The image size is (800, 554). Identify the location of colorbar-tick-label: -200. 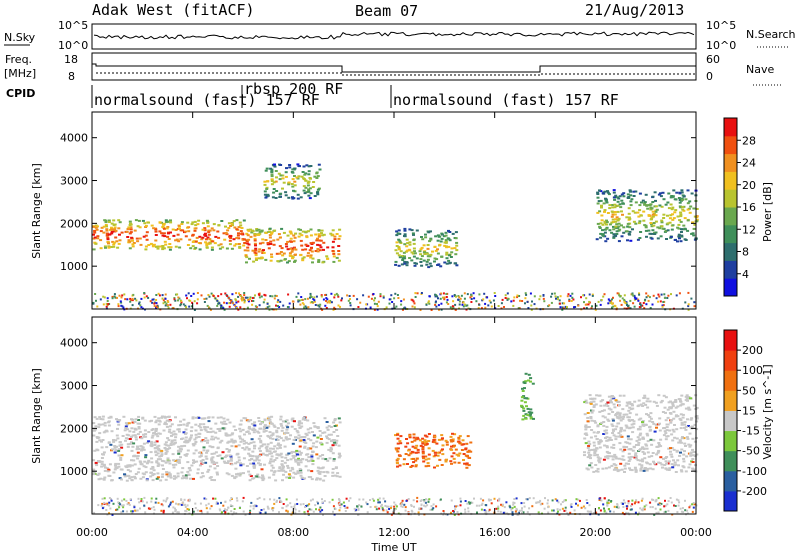
(754, 491).